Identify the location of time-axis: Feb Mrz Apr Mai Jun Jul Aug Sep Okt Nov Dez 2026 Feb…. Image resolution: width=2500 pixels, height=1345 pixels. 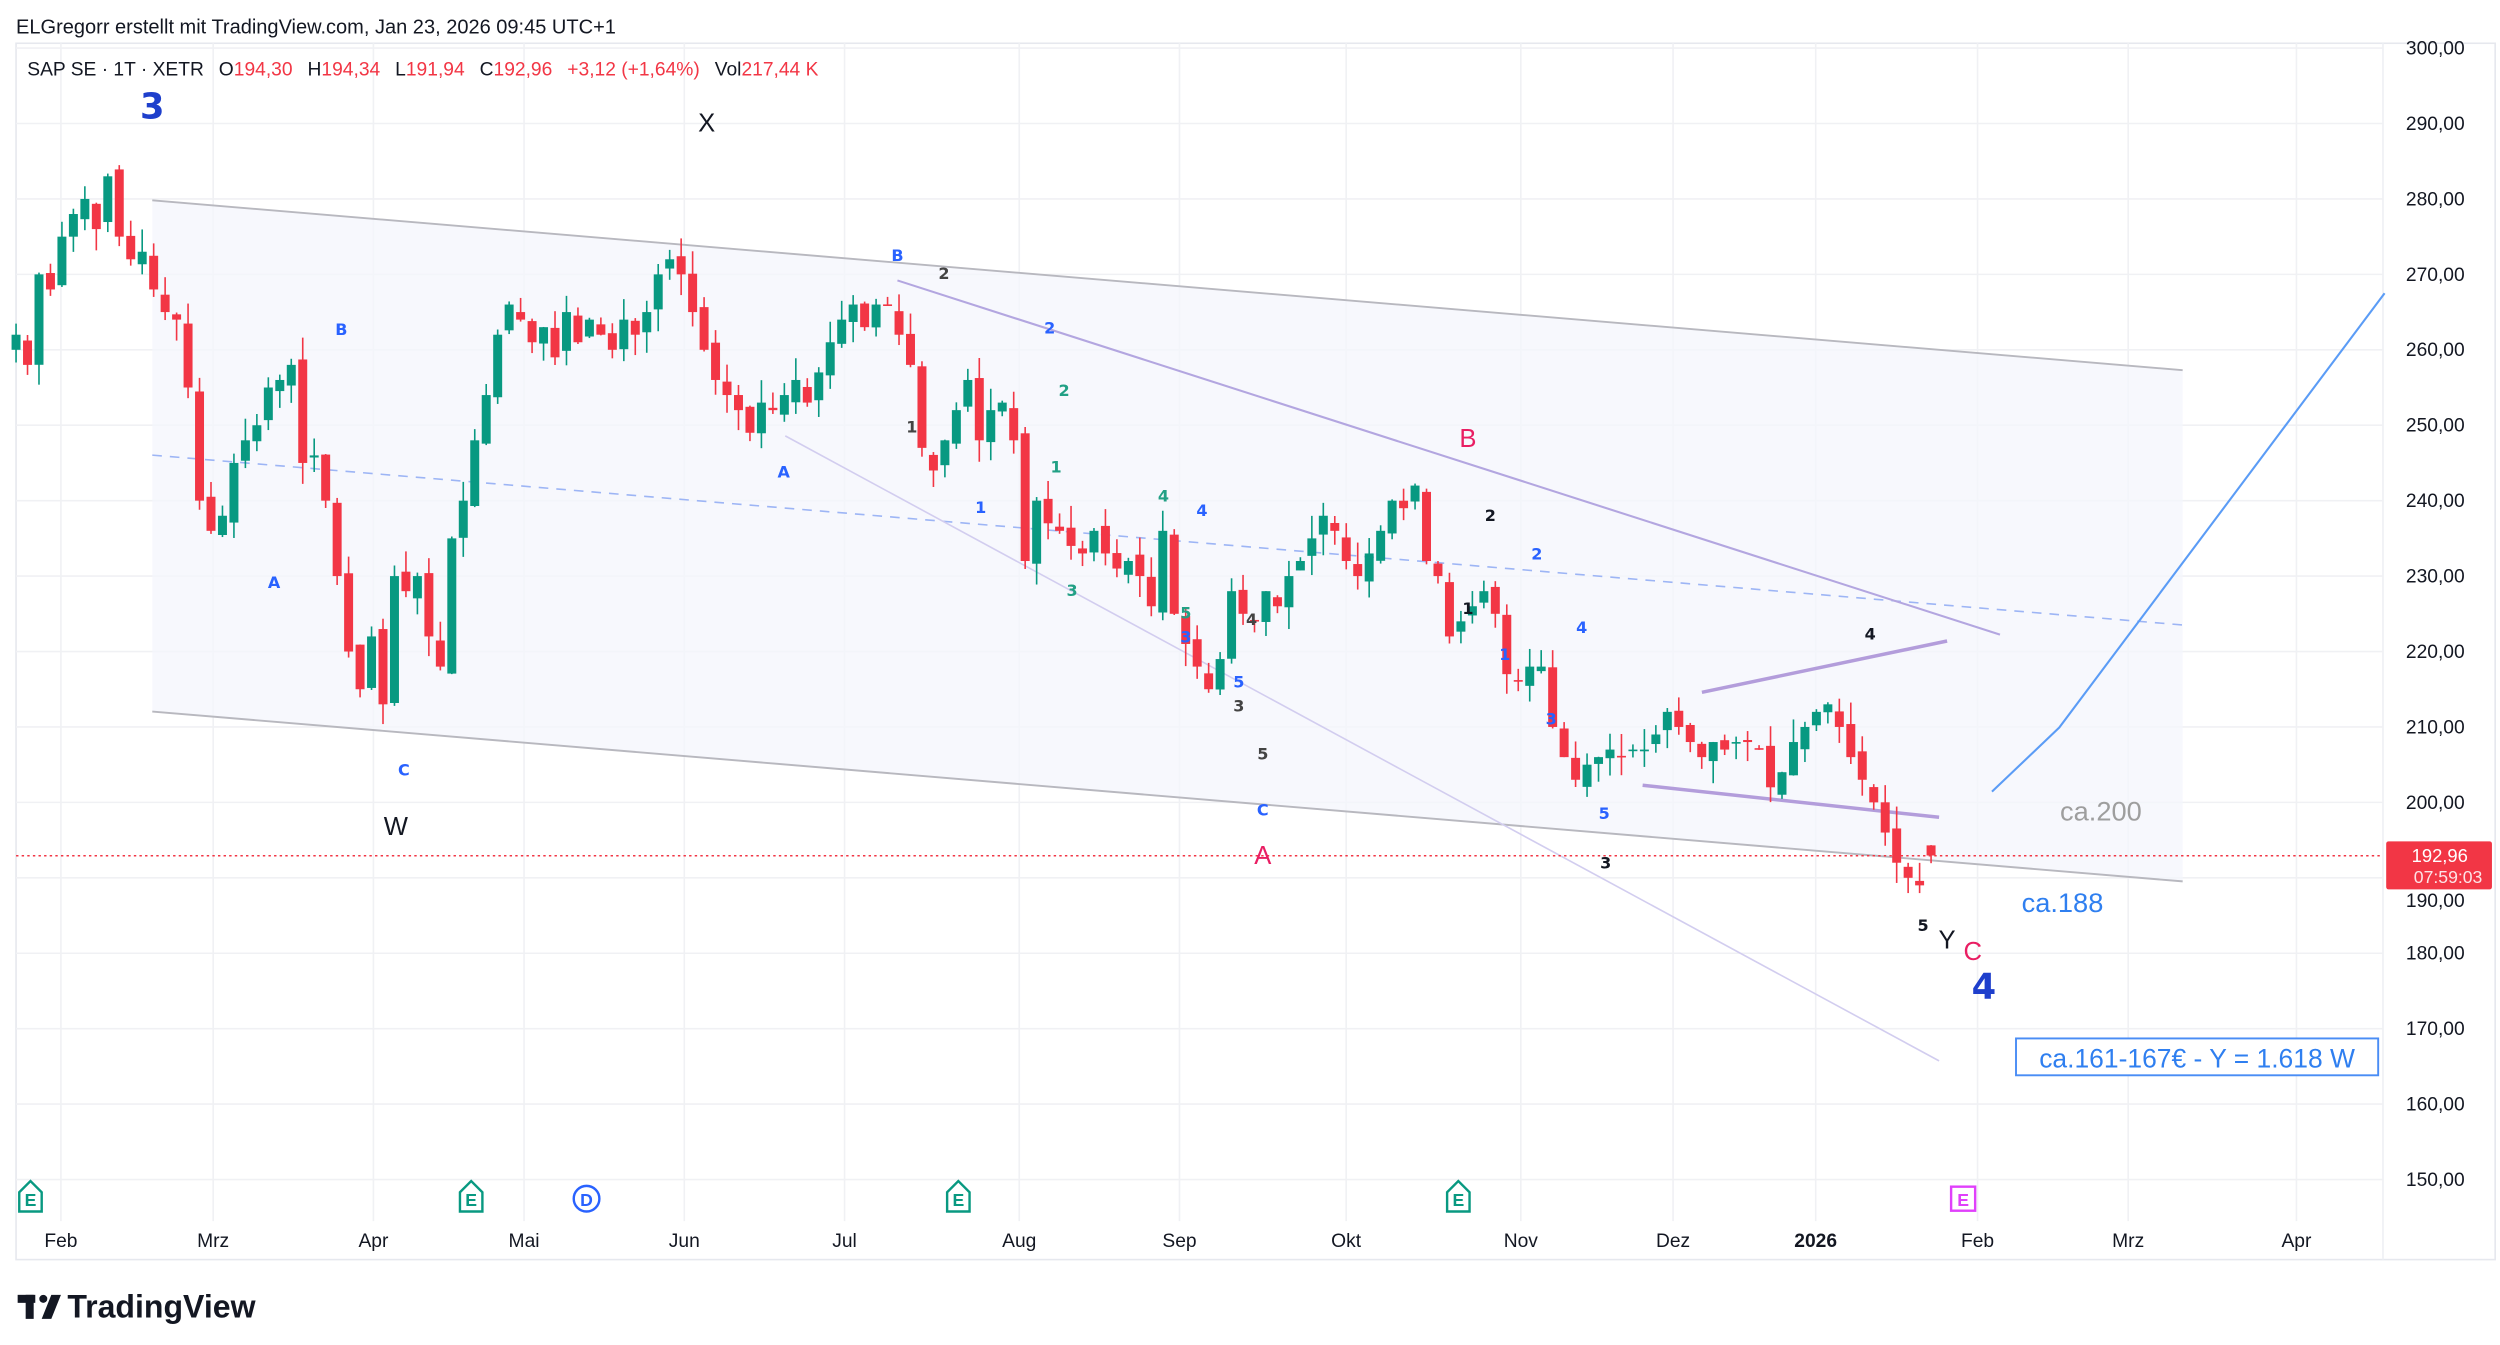
(1178, 1241).